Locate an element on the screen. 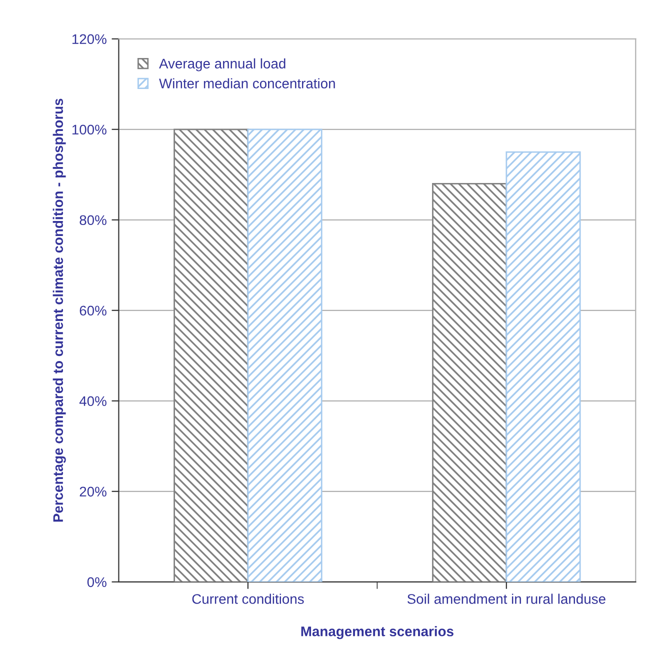 Image resolution: width=667 pixels, height=659 pixels. y-tick-label: 0% is located at coordinates (96, 582).